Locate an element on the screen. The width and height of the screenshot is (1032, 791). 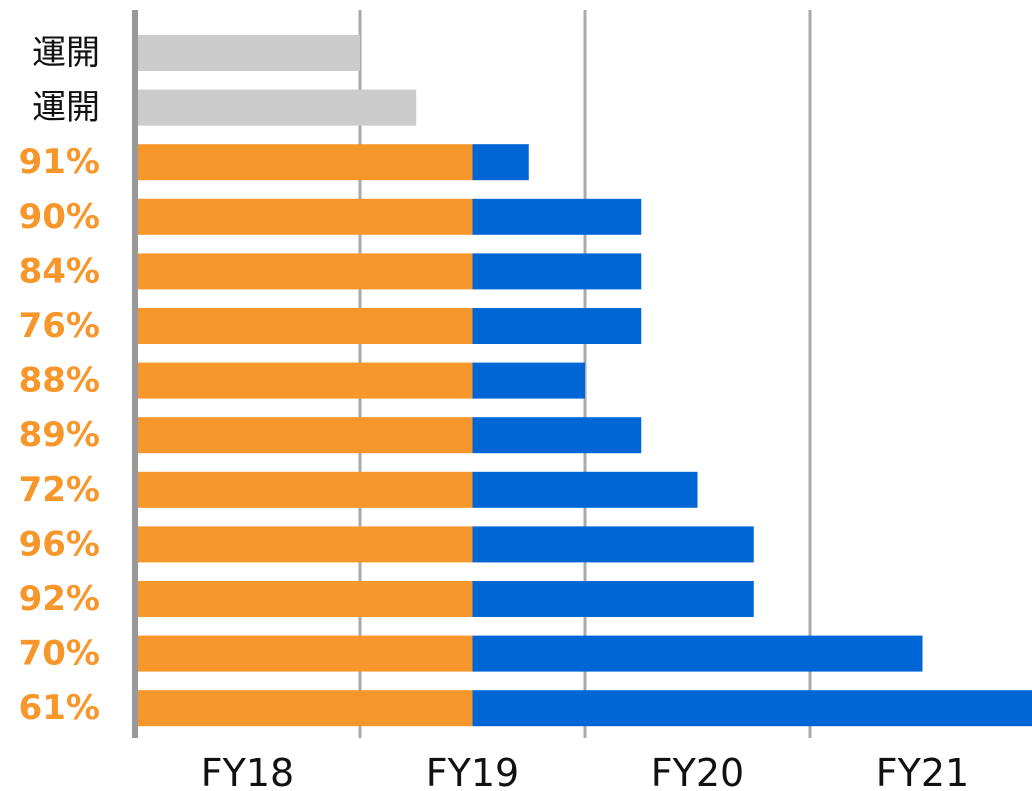
row-label: 90% is located at coordinates (59, 217).